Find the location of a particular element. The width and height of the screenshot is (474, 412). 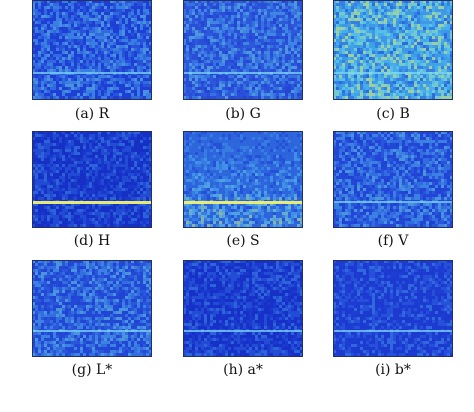

panel-b is located at coordinates (393, 50).